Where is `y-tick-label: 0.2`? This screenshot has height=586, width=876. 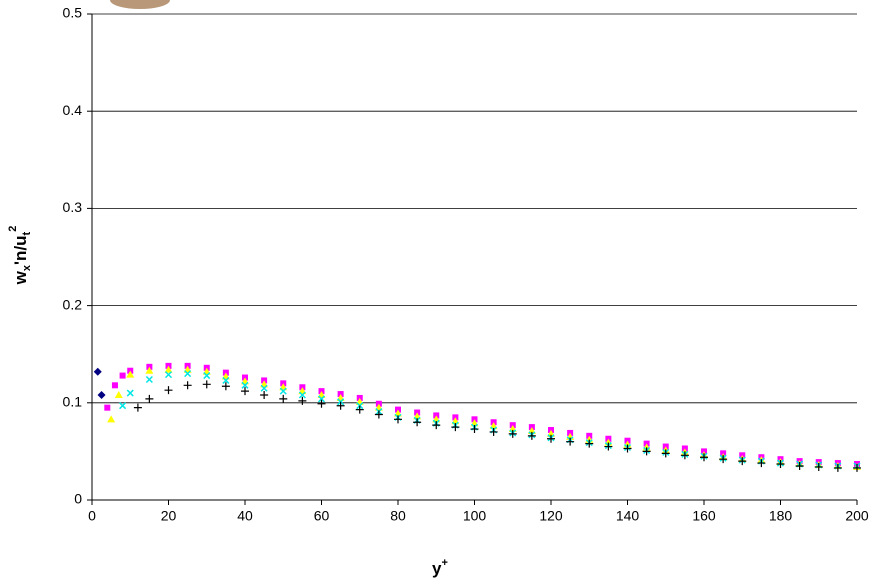 y-tick-label: 0.2 is located at coordinates (73, 304).